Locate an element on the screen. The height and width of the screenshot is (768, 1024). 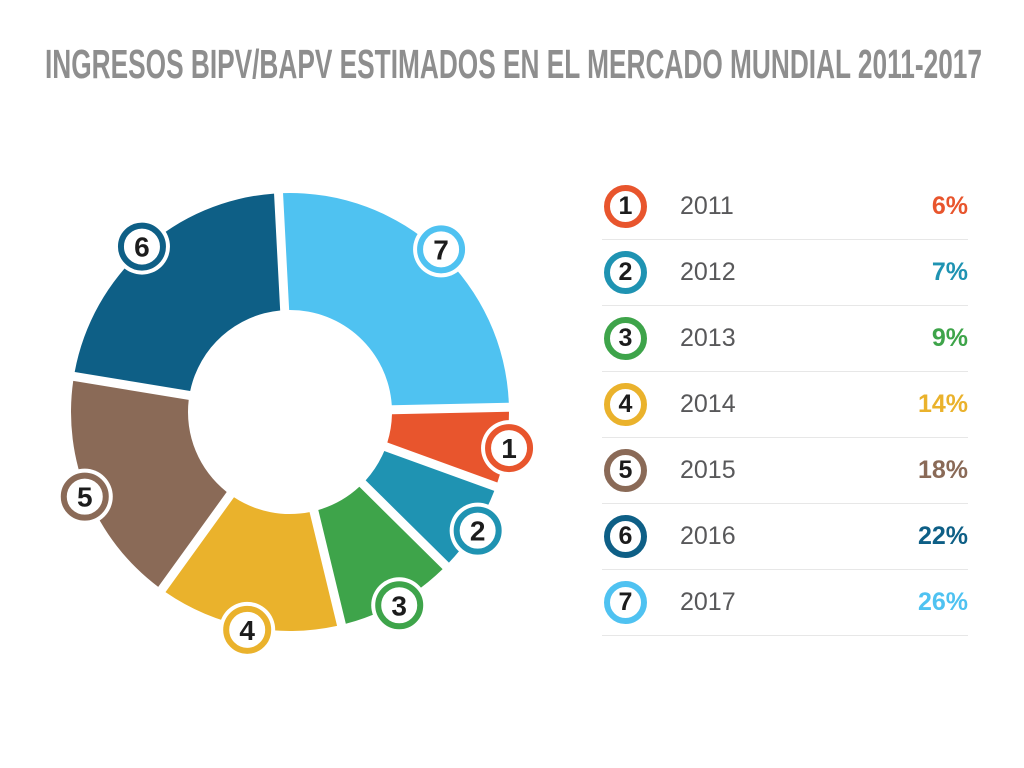
legend-badge-3: 3 is located at coordinates (625, 338).